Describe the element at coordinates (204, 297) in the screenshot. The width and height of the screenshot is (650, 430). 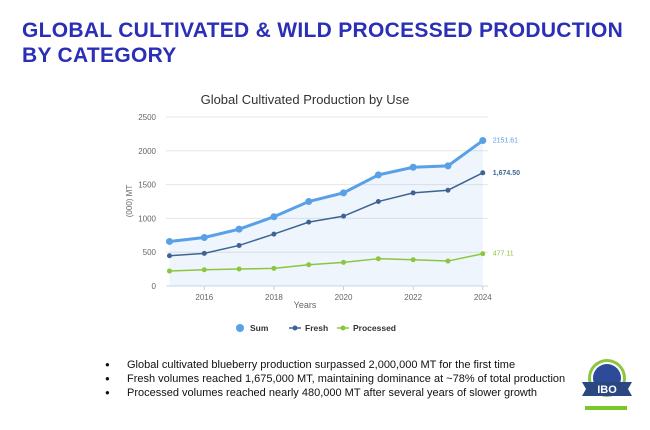
I see `x-tick-label: 2016` at that location.